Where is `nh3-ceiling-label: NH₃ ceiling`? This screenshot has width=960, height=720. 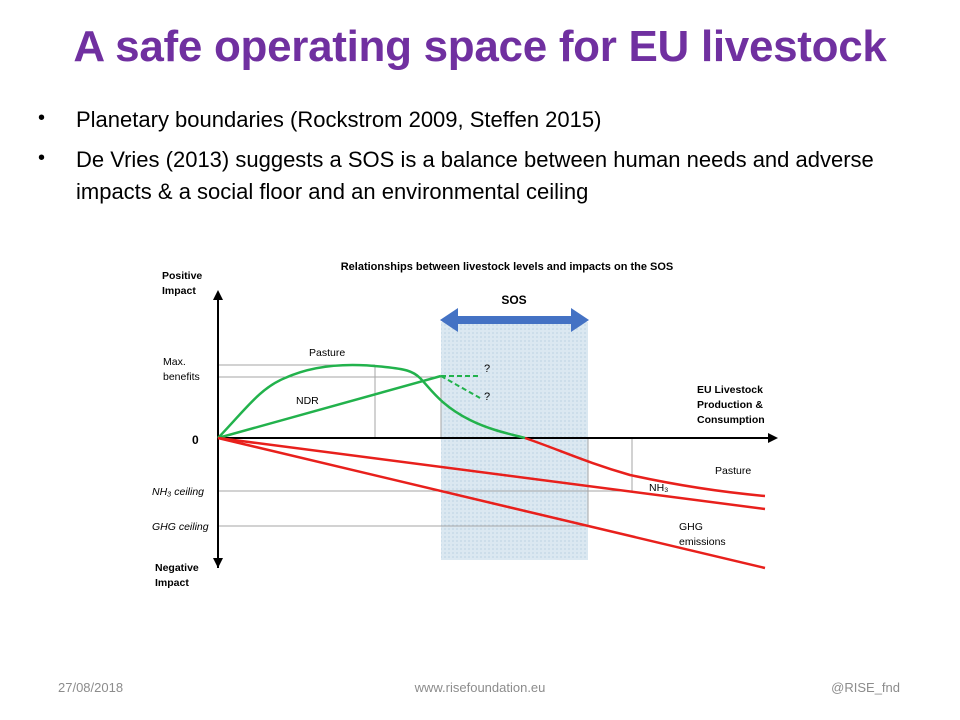 nh3-ceiling-label: NH₃ ceiling is located at coordinates (178, 492).